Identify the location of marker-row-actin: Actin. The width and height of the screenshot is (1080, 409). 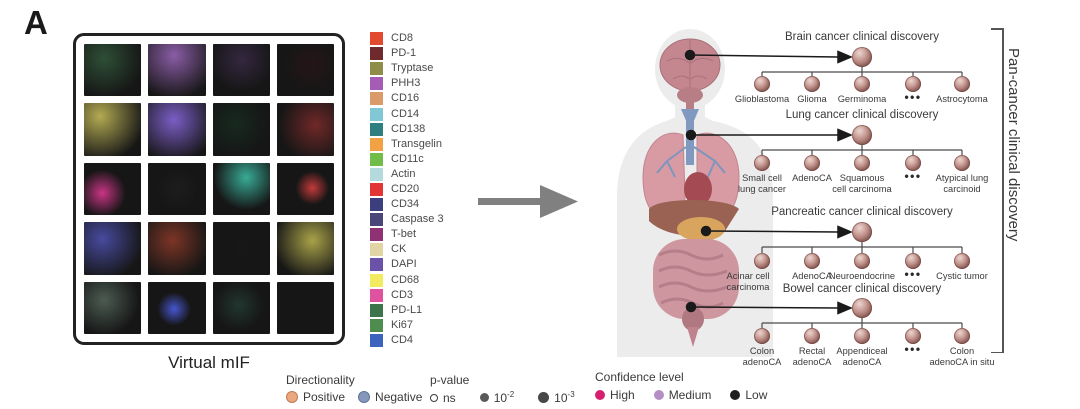
(407, 174).